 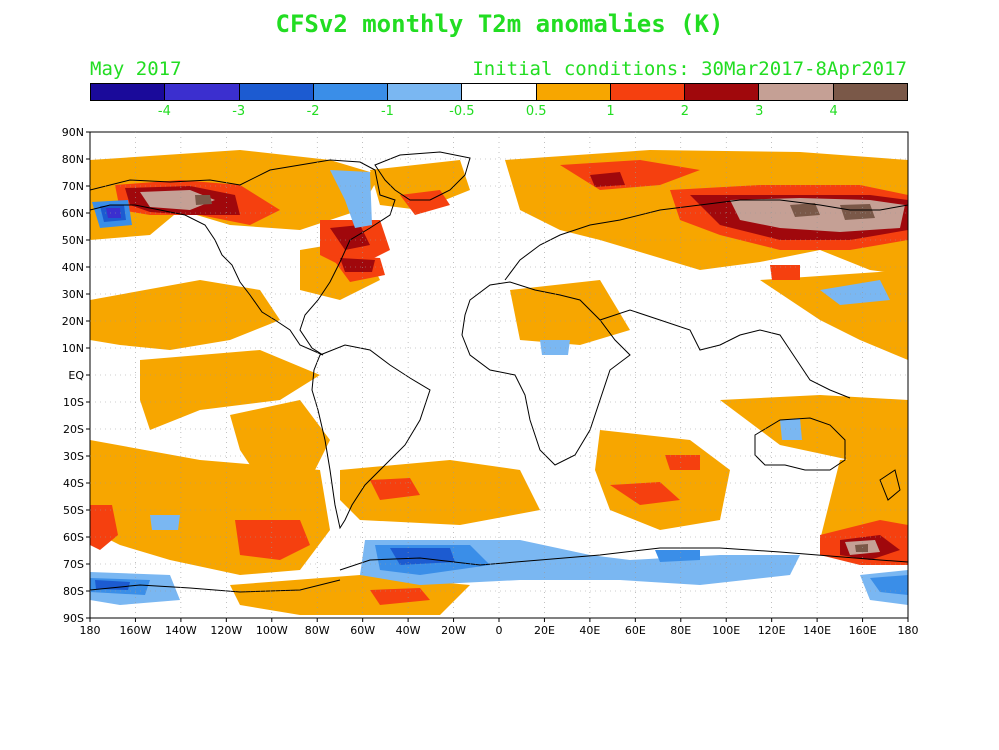 I want to click on initial-conditions: Initial conditions: 30Mar2017-8Apr2017, so click(x=689, y=69).